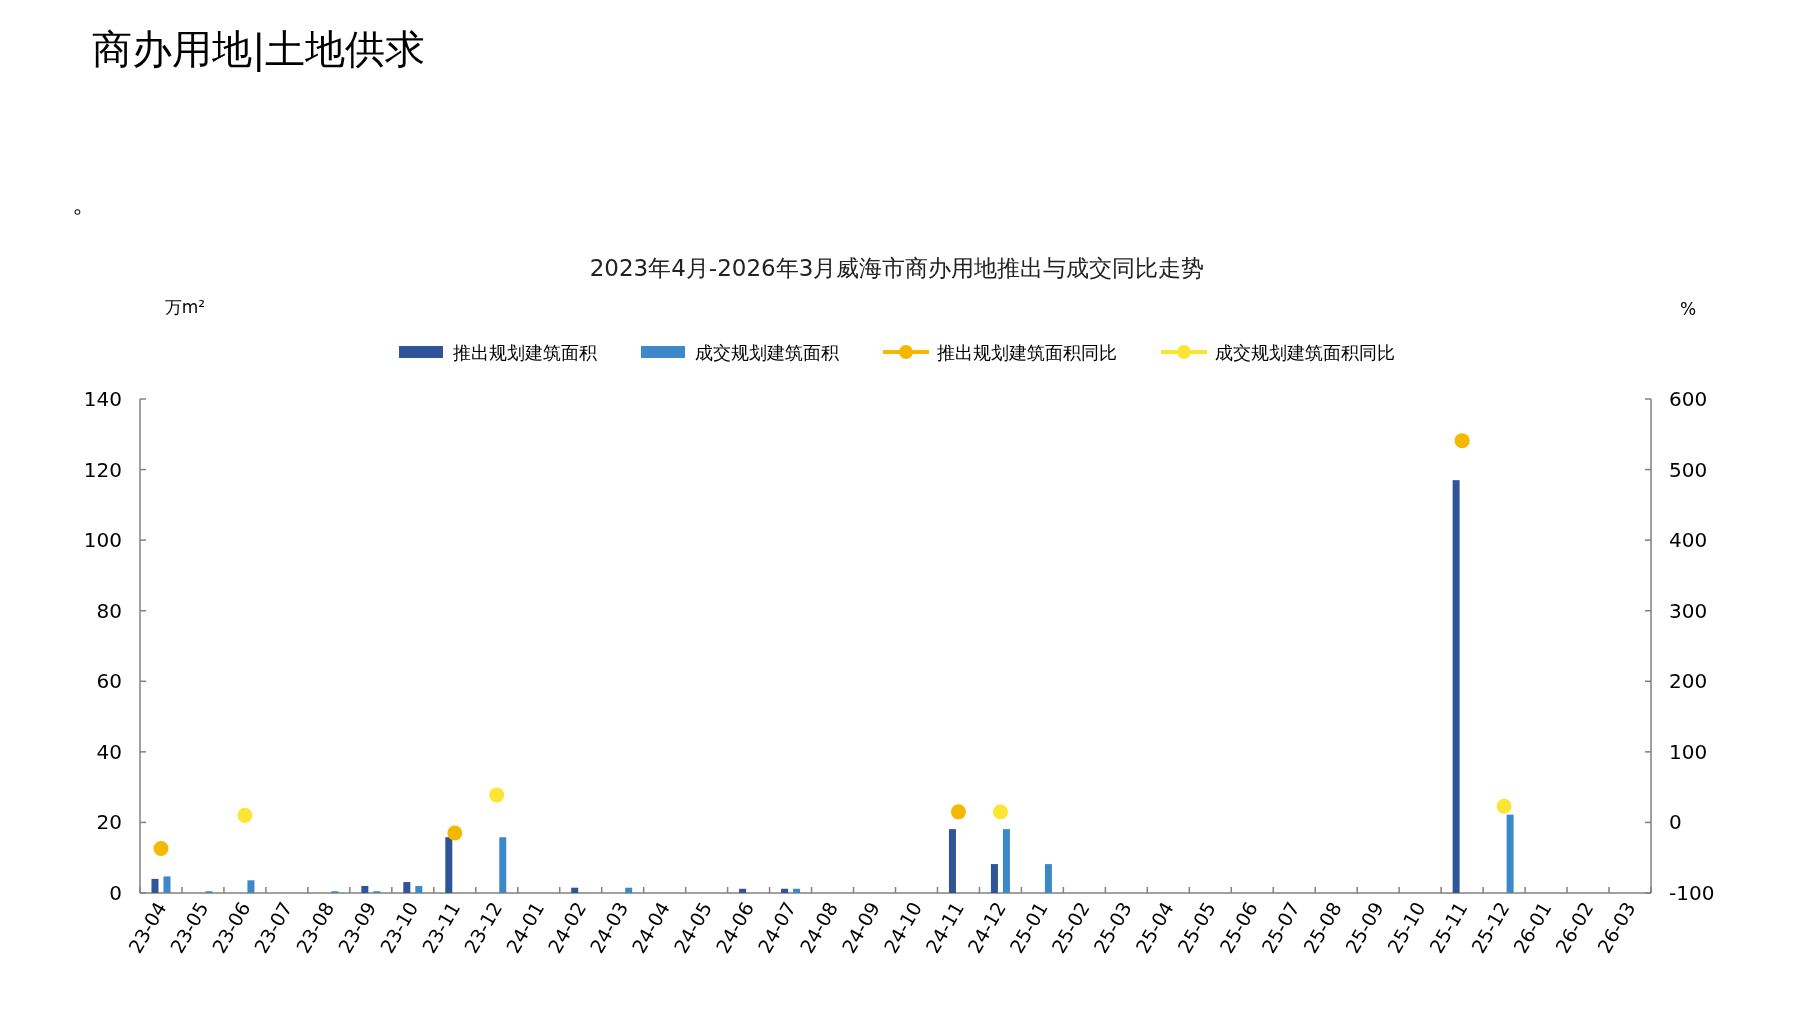  What do you see at coordinates (109, 751) in the screenshot?
I see `y-tick-label: 40` at bounding box center [109, 751].